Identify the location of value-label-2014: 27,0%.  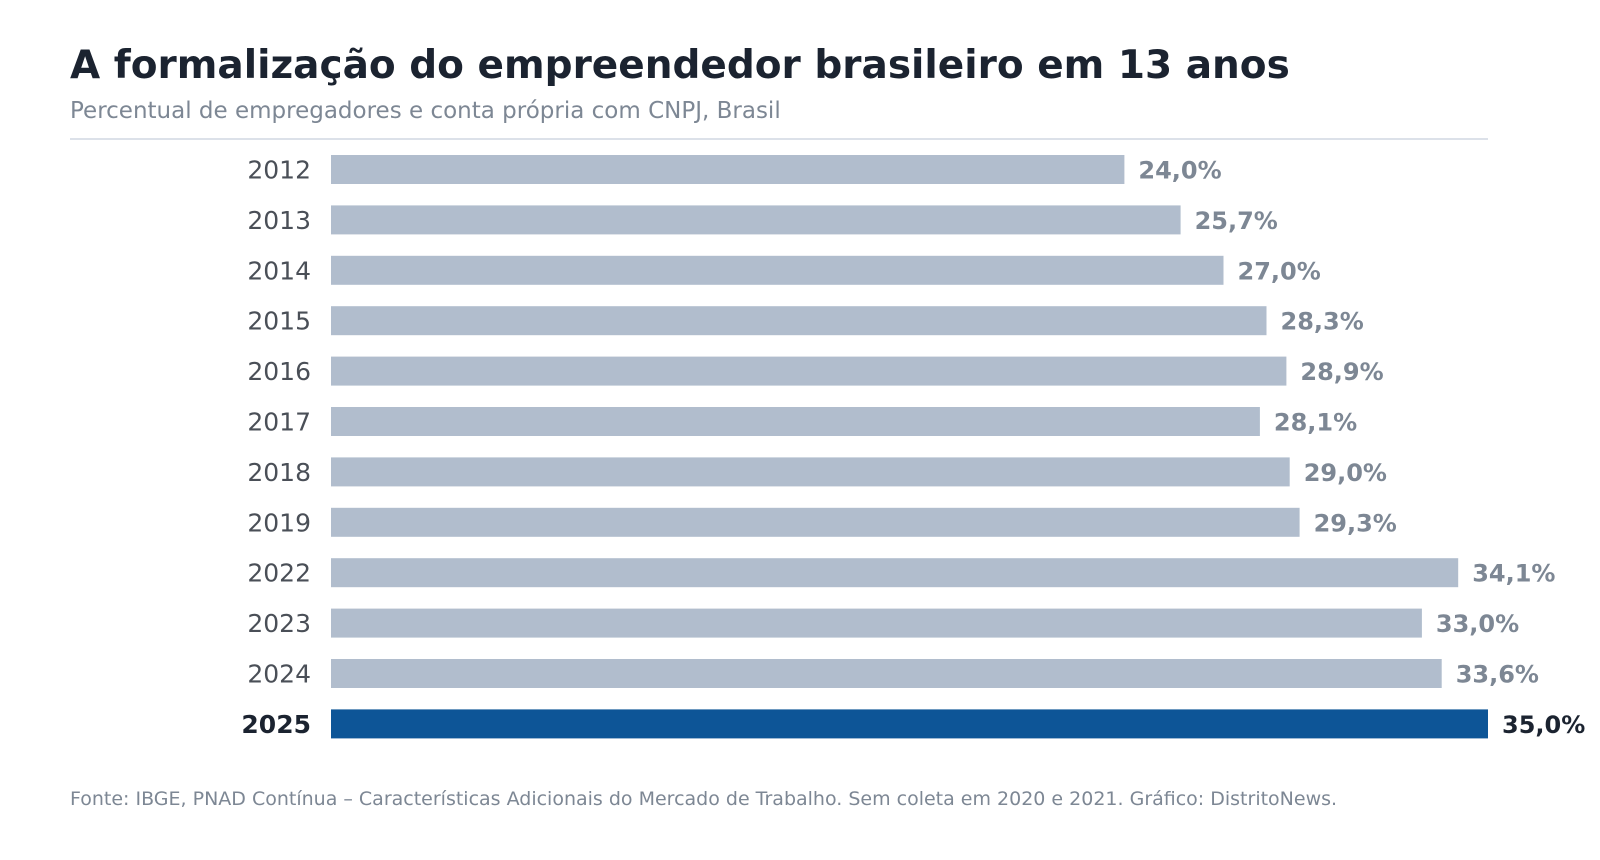
(1279, 271).